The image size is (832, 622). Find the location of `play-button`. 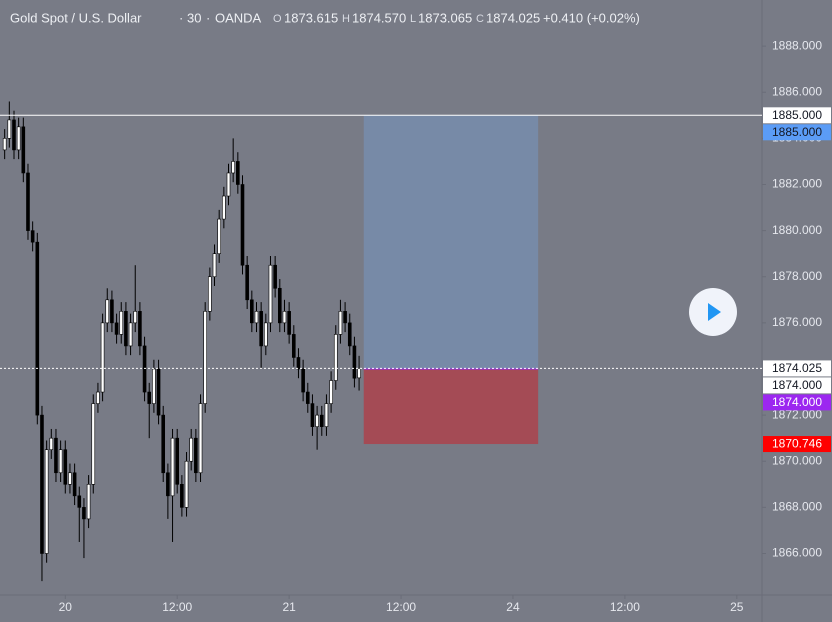

play-button is located at coordinates (713, 312).